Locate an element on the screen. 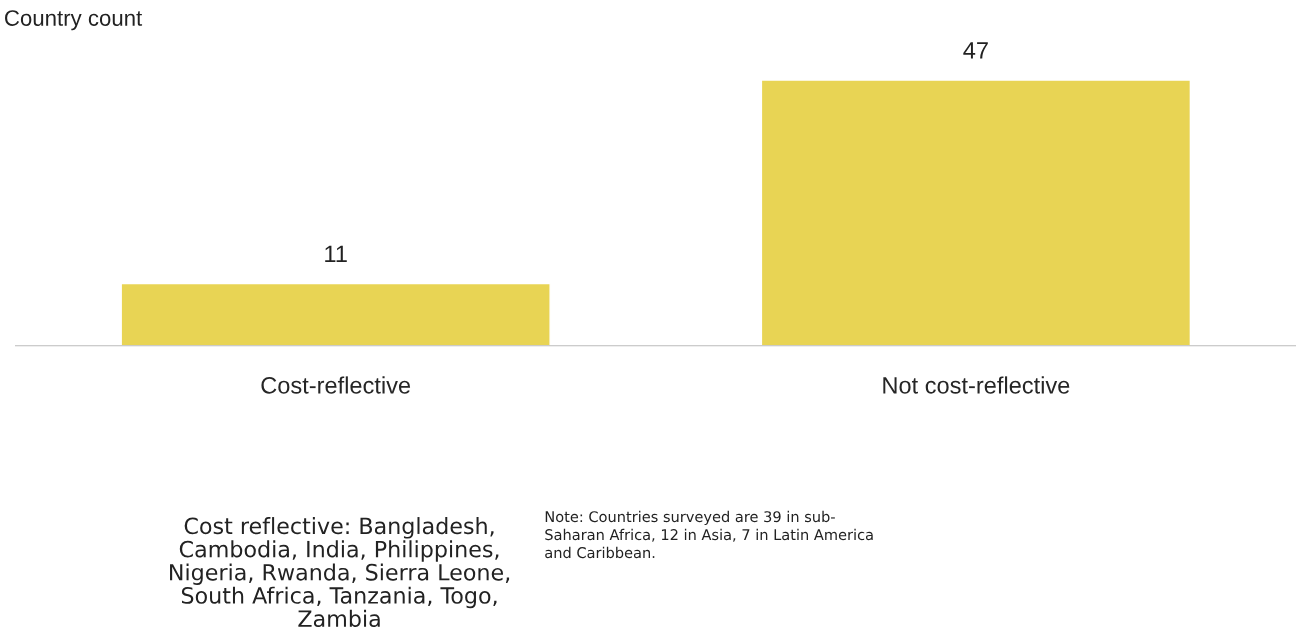  x-tick-label: Not cost-reflective is located at coordinates (976, 385).